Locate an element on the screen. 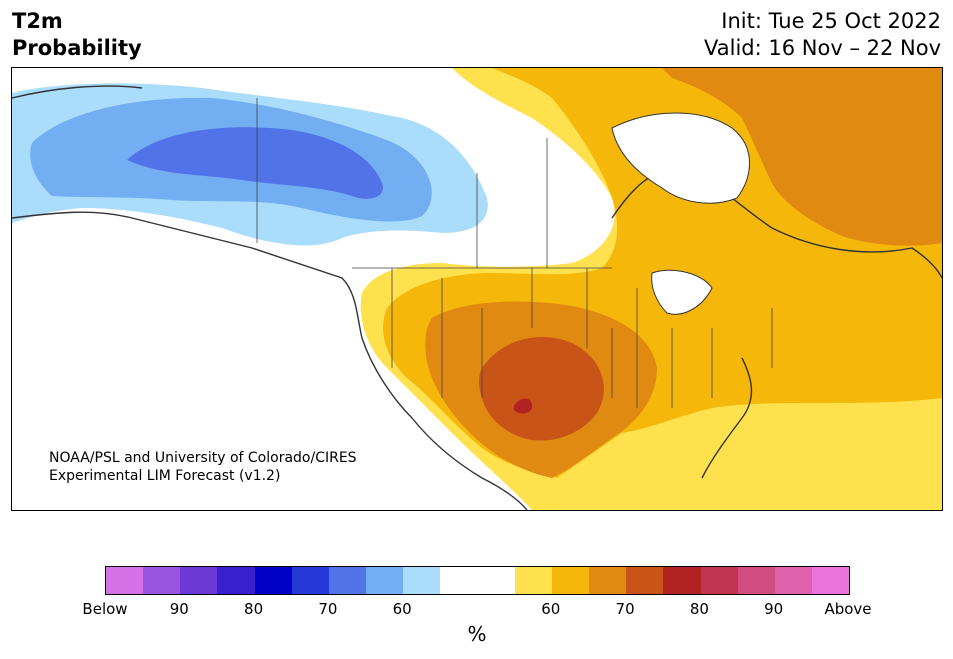 The height and width of the screenshot is (659, 953). map-title: T2m Probability is located at coordinates (77, 35).